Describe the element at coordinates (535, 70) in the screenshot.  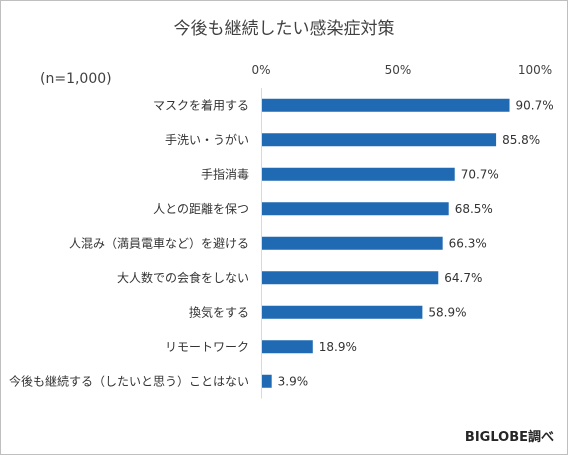
I see `x-tick-label: 100%` at that location.